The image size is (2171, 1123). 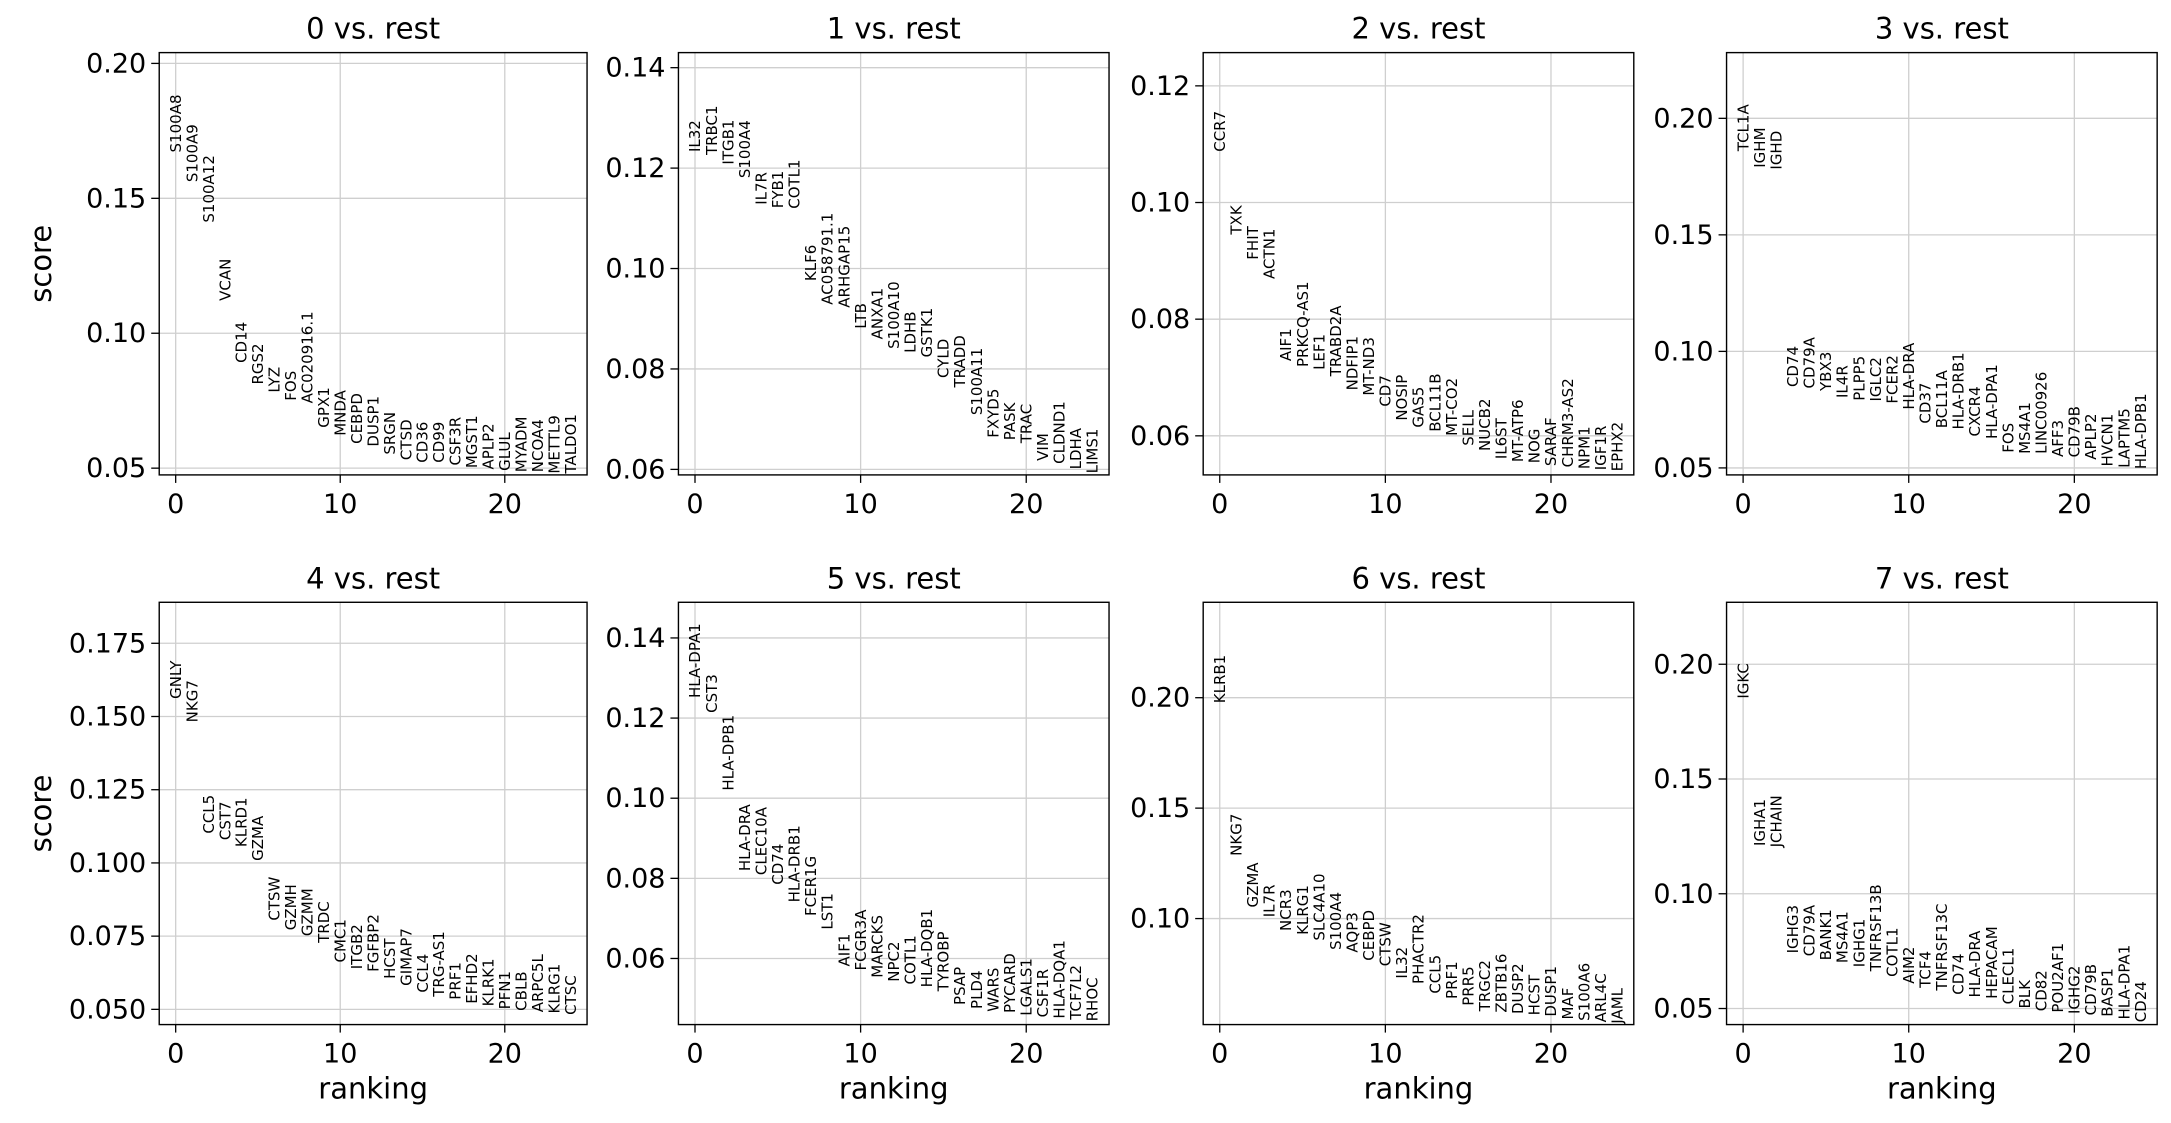 I want to click on gene-label: S100A4, so click(x=745, y=149).